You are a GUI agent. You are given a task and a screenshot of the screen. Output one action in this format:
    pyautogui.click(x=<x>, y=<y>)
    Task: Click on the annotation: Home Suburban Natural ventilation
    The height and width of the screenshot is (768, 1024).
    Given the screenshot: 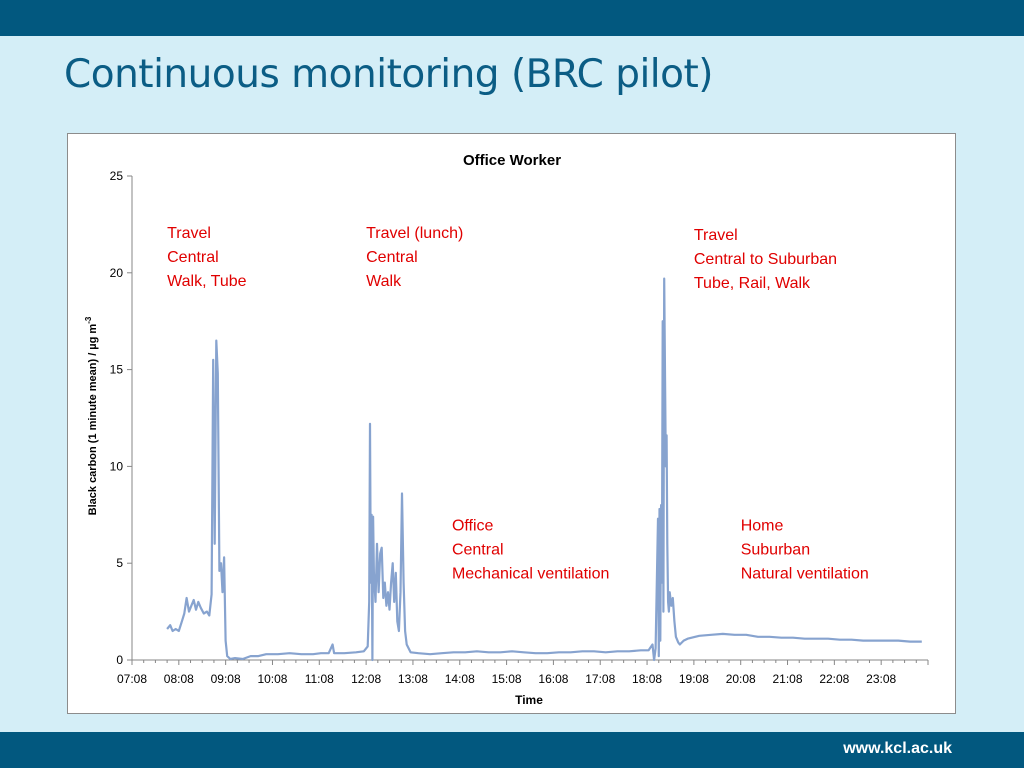 What is the action you would take?
    pyautogui.click(x=805, y=549)
    